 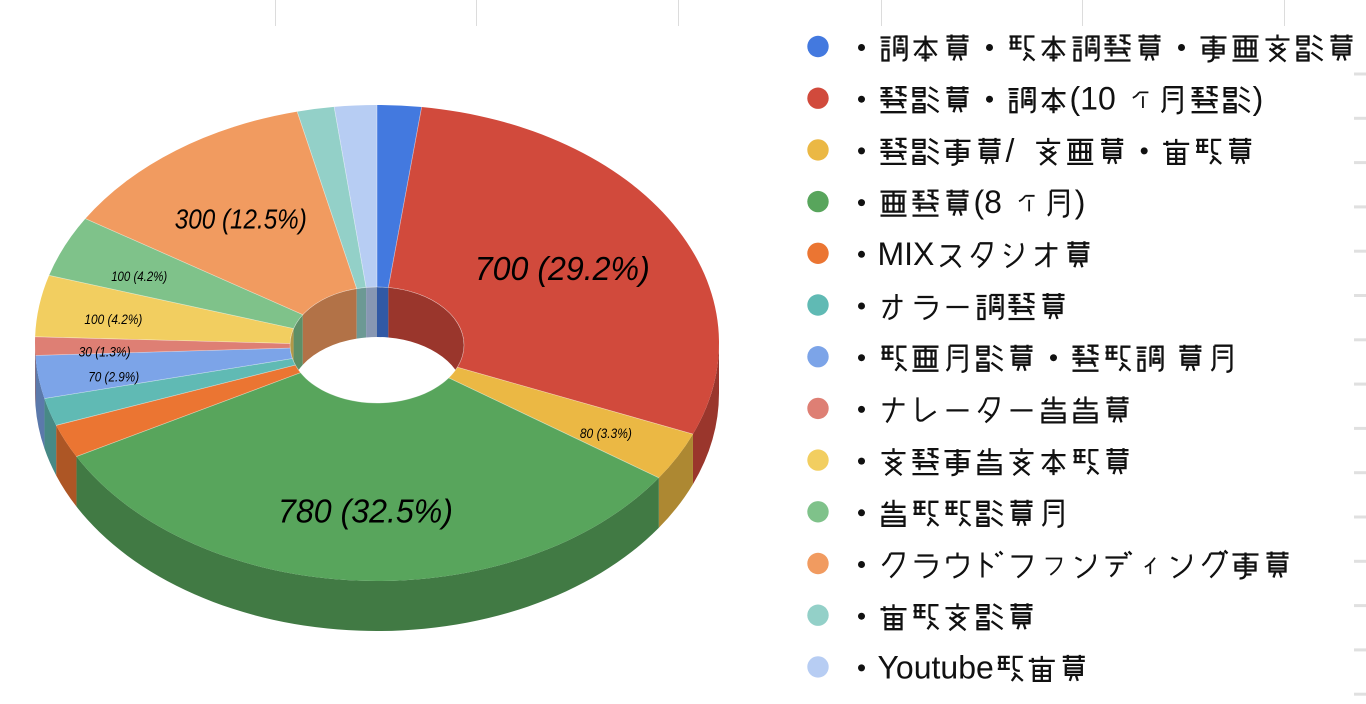 I want to click on svg-text: 780 (32.5%), so click(x=365, y=511).